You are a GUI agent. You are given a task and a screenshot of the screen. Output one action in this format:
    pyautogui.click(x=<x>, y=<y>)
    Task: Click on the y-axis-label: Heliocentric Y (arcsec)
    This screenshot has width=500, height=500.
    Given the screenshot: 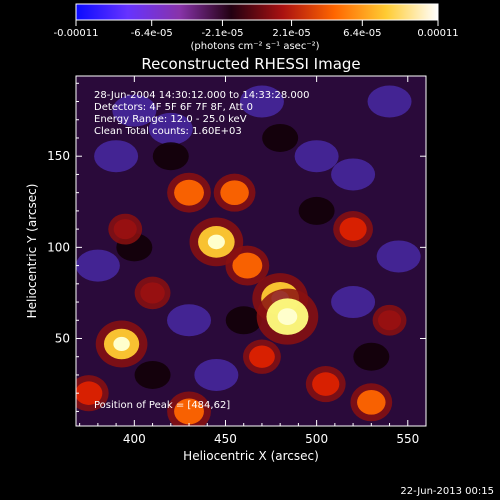 What is the action you would take?
    pyautogui.click(x=32, y=251)
    